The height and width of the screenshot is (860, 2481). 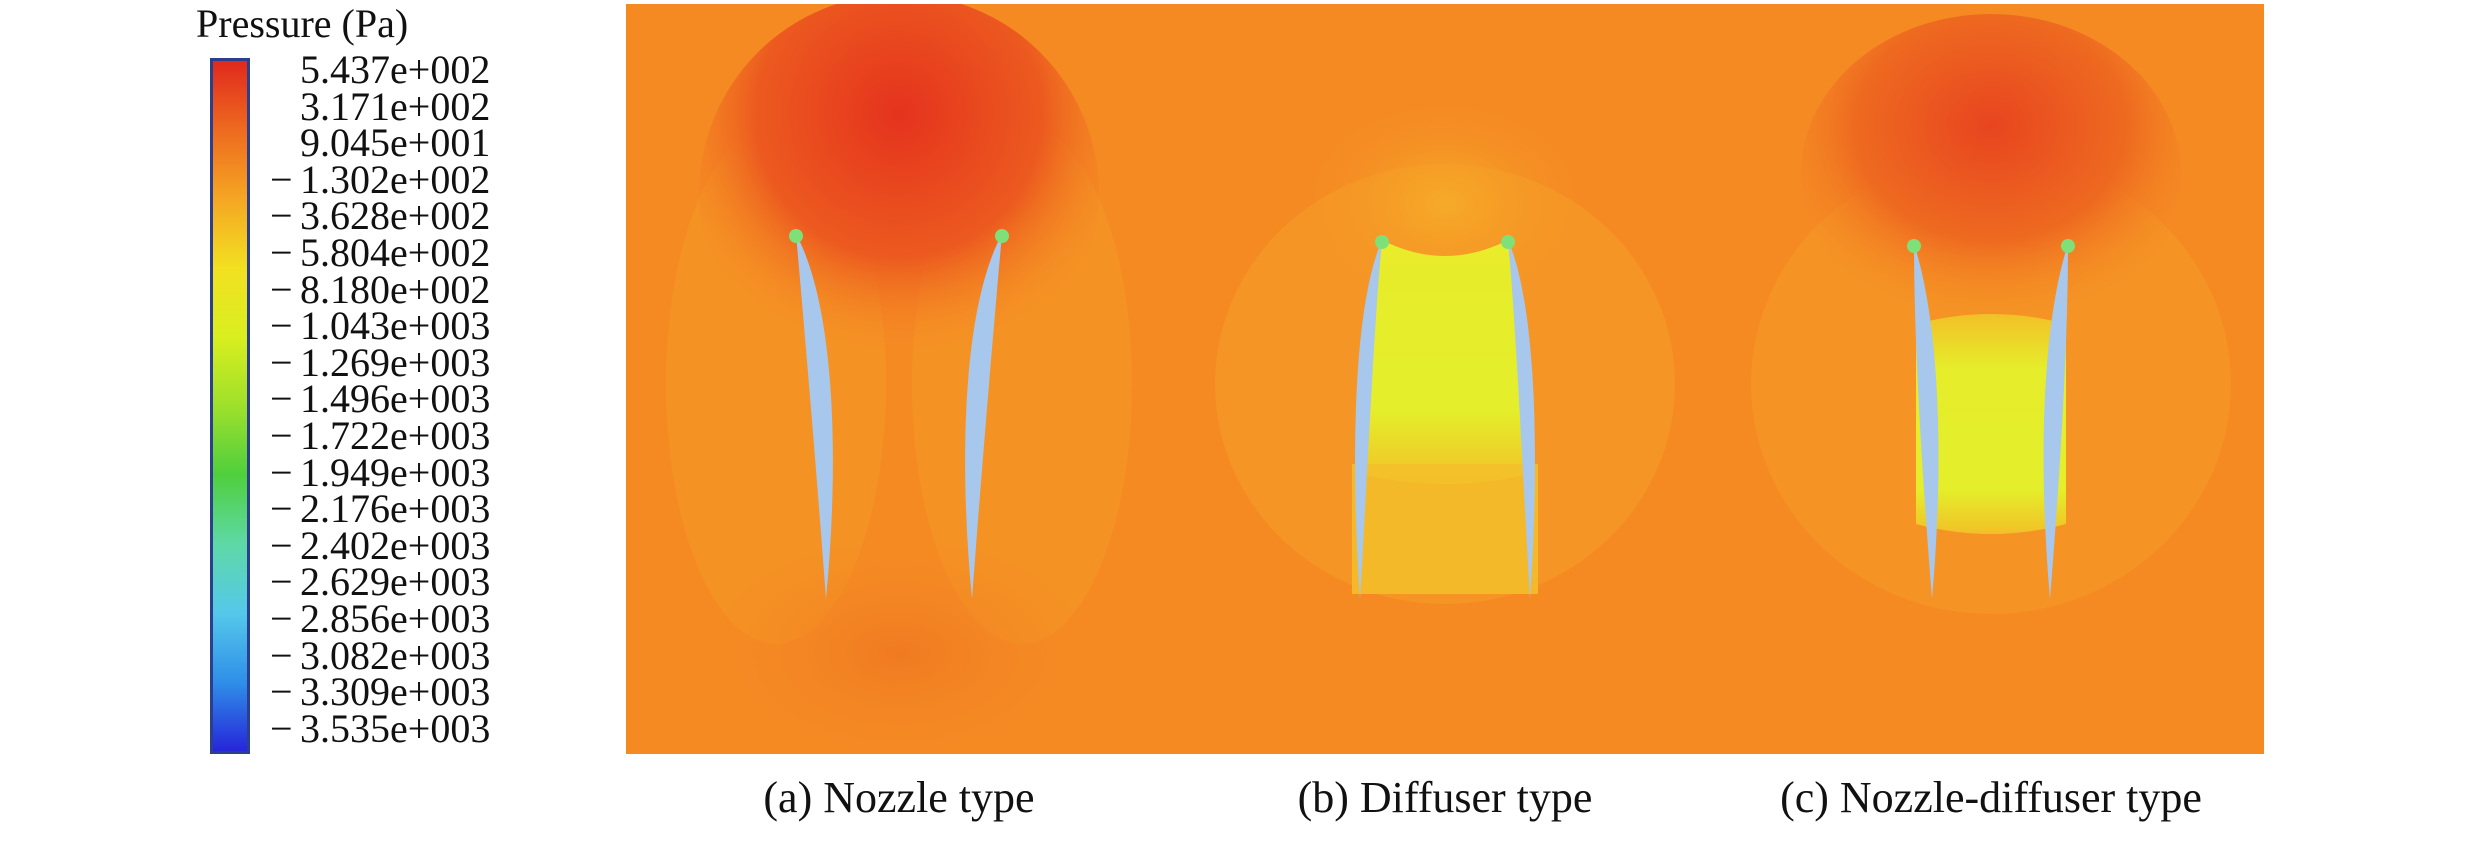 What do you see at coordinates (1445, 529) in the screenshot?
I see `exit-band` at bounding box center [1445, 529].